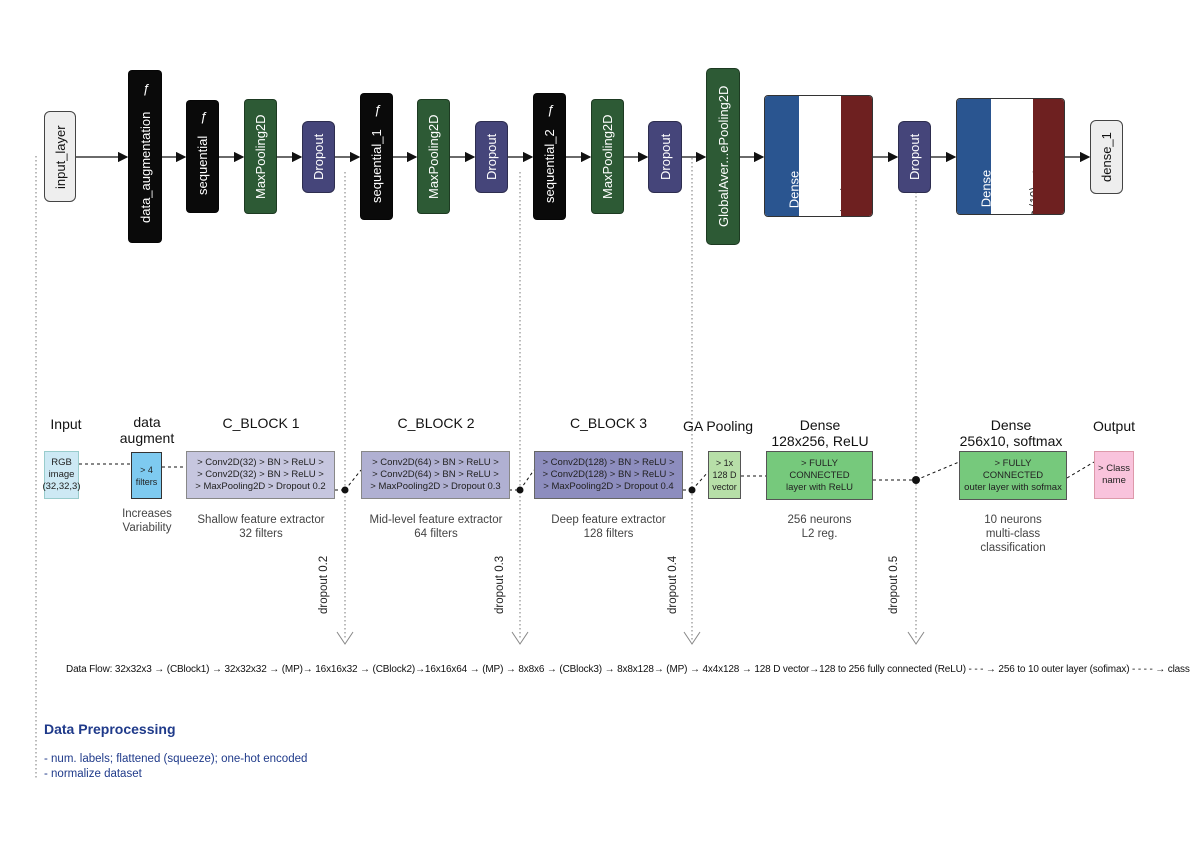  I want to click on augment-note: Increases Variability, so click(147, 521).